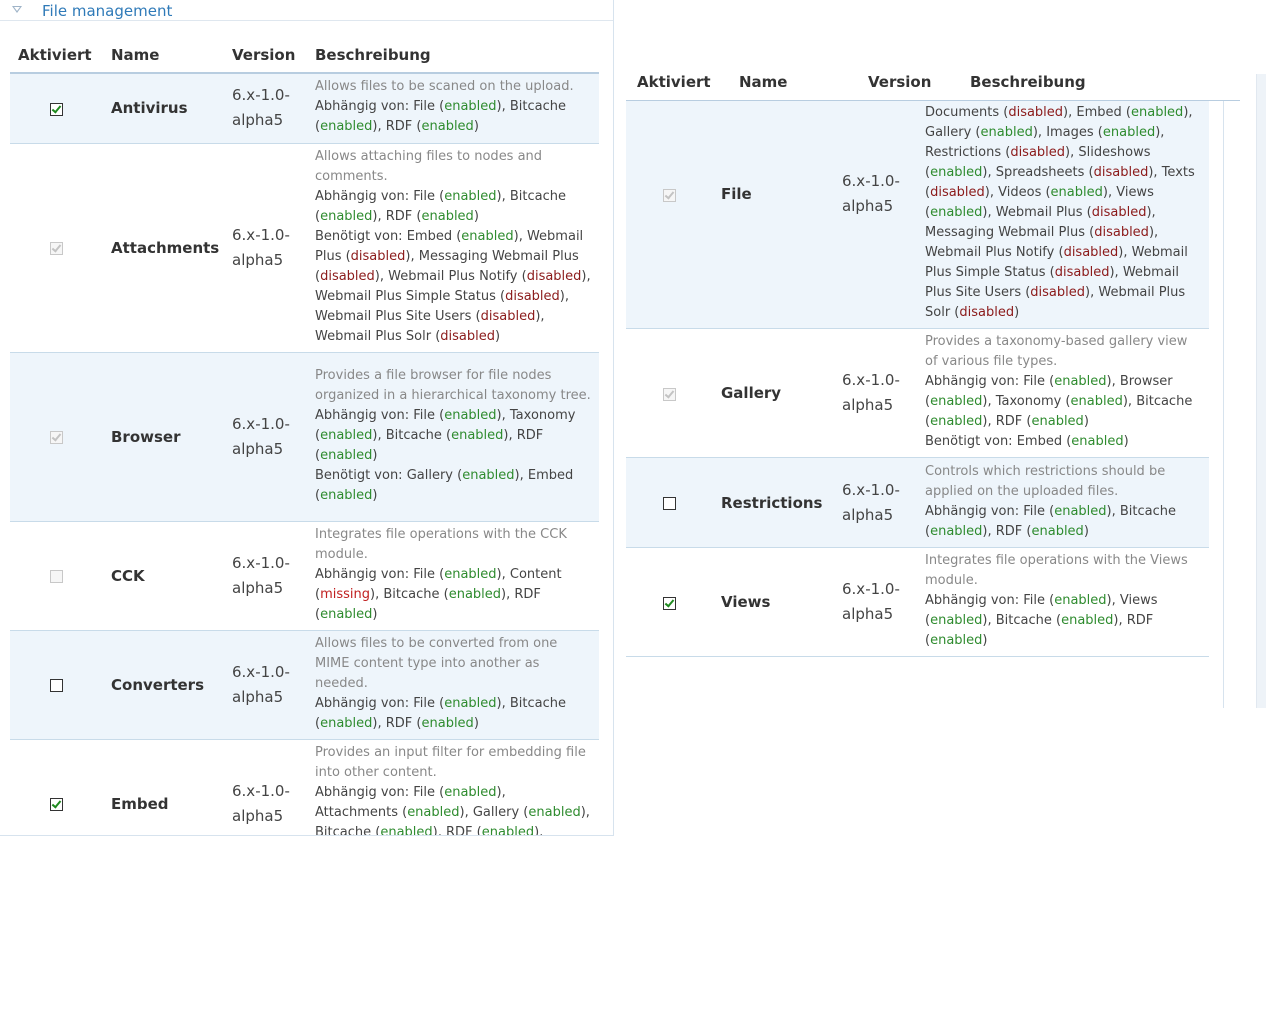 Image resolution: width=1280 pixels, height=1024 pixels. What do you see at coordinates (1044, 172) in the screenshot?
I see `required-by-module: Spreadsheets (` at bounding box center [1044, 172].